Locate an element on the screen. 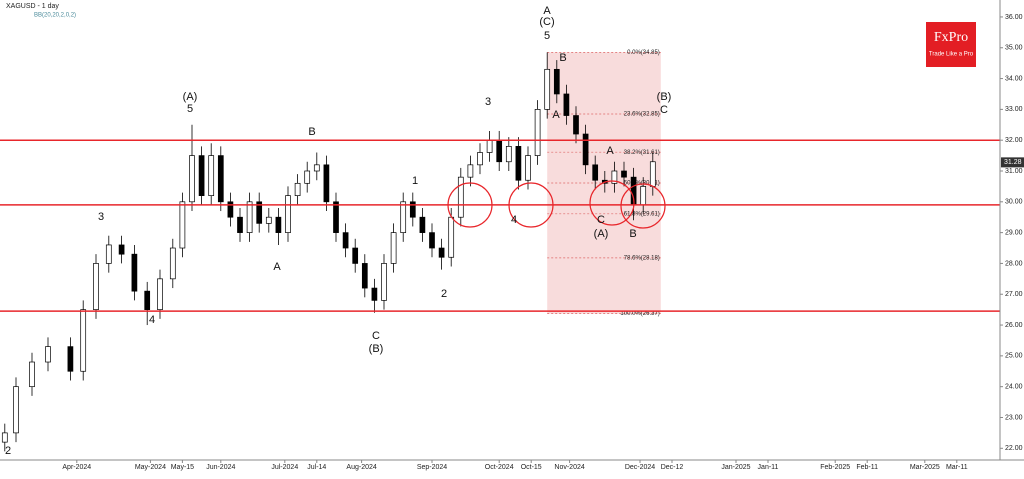 The image size is (1024, 479). y-tick-label: 23.00 is located at coordinates (1014, 417).